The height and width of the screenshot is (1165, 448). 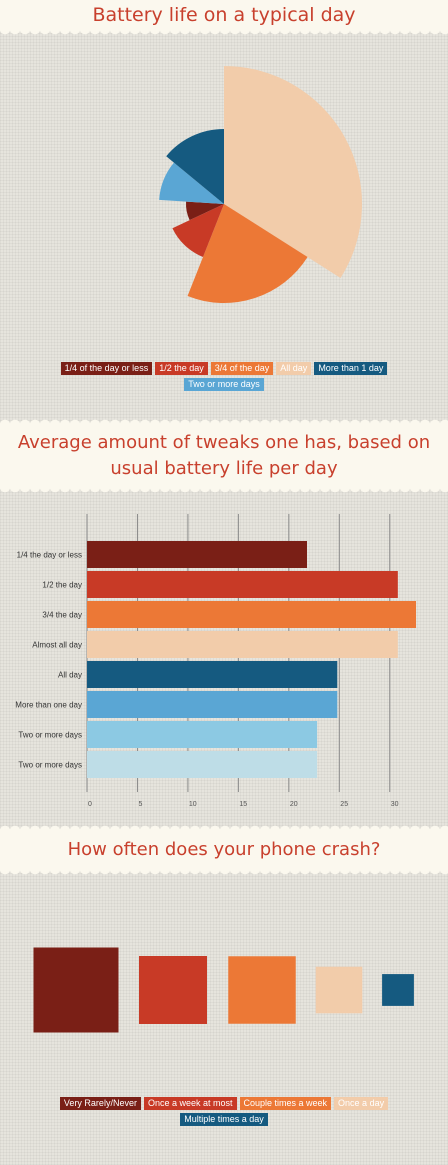 What do you see at coordinates (262, 990) in the screenshot?
I see `crash-square-couple-times-a-week` at bounding box center [262, 990].